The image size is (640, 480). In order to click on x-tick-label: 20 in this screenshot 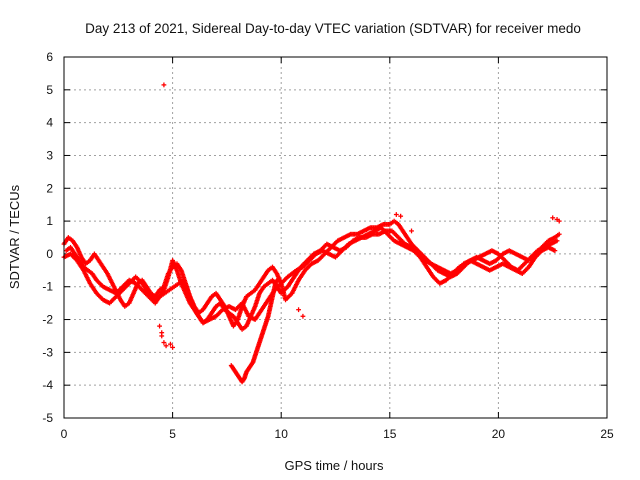, I will do `click(499, 434)`.